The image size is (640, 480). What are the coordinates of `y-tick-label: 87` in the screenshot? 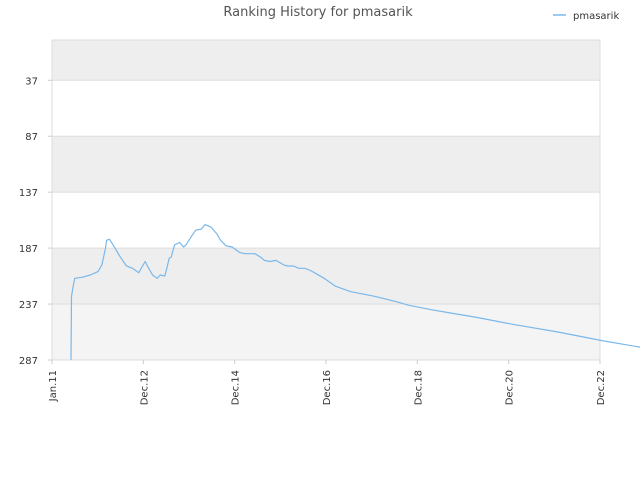 It's located at (31, 137).